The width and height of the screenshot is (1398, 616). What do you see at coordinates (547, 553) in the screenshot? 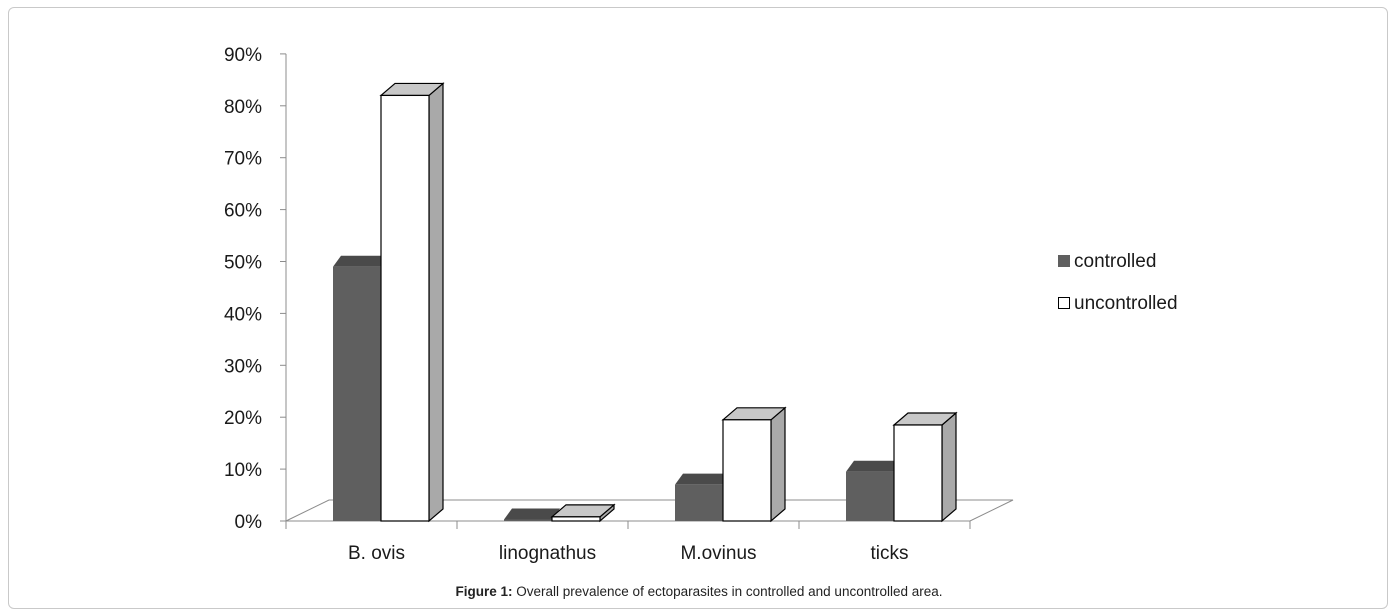
I see `x-category-label: linognathus` at bounding box center [547, 553].